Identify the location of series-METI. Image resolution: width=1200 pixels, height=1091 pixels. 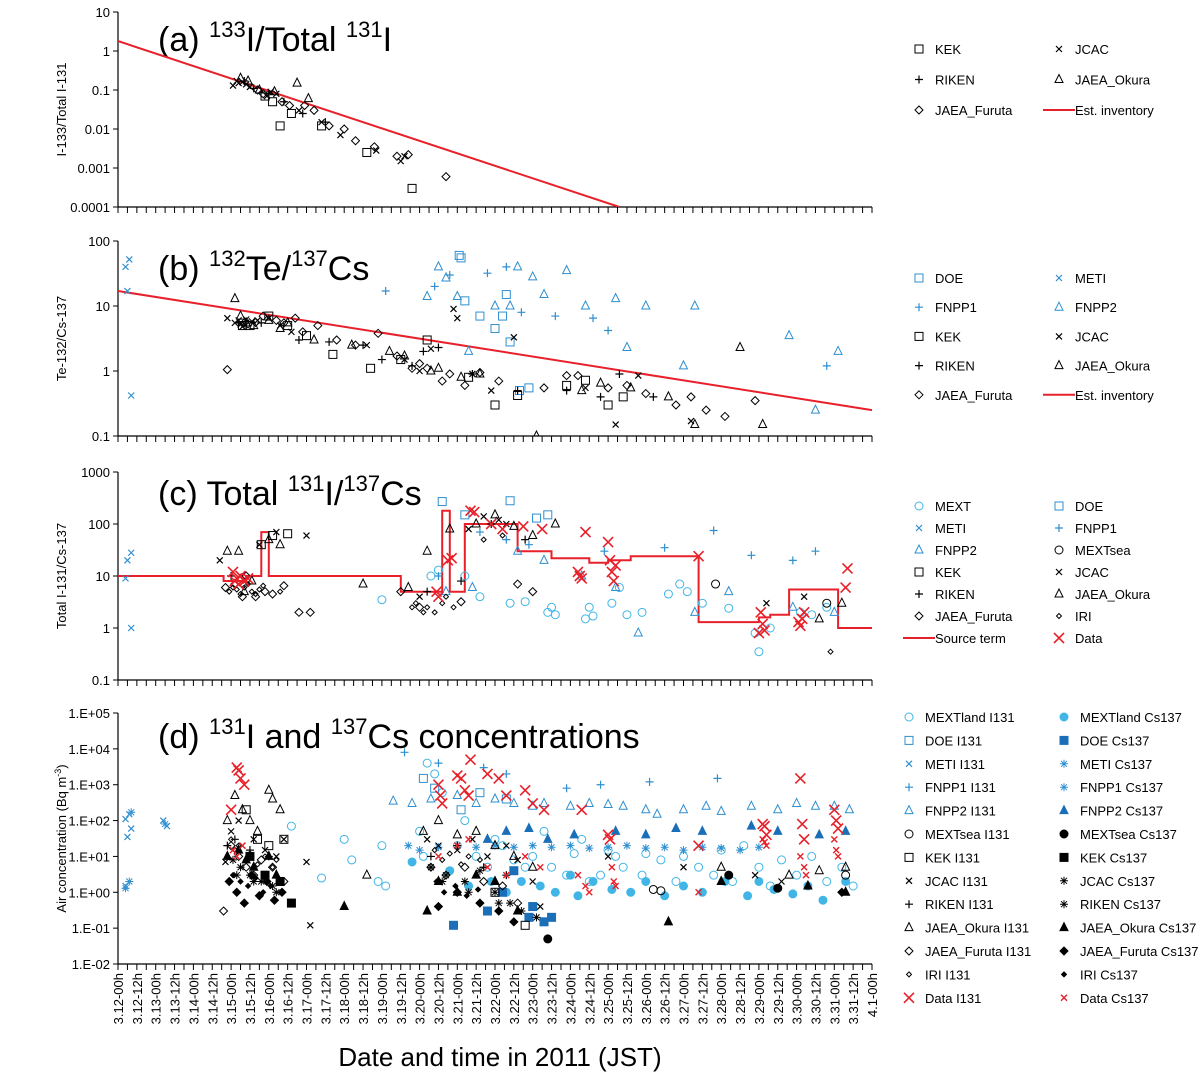
(128, 327).